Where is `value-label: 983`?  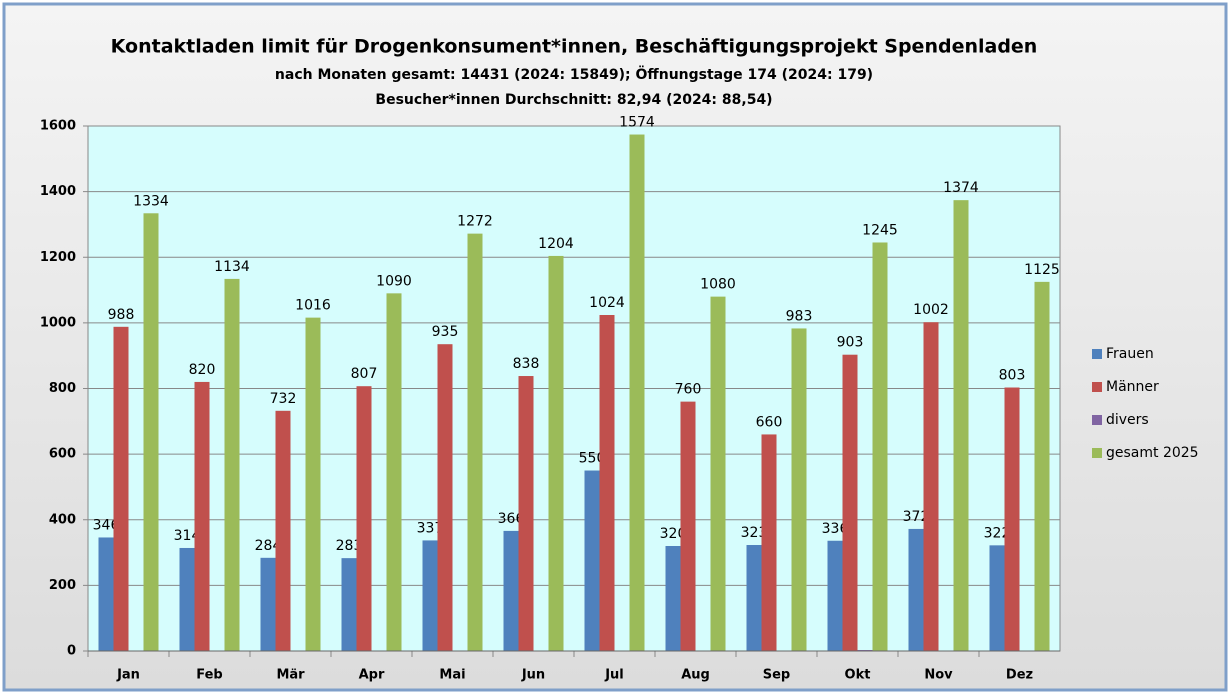
value-label: 983 is located at coordinates (799, 316).